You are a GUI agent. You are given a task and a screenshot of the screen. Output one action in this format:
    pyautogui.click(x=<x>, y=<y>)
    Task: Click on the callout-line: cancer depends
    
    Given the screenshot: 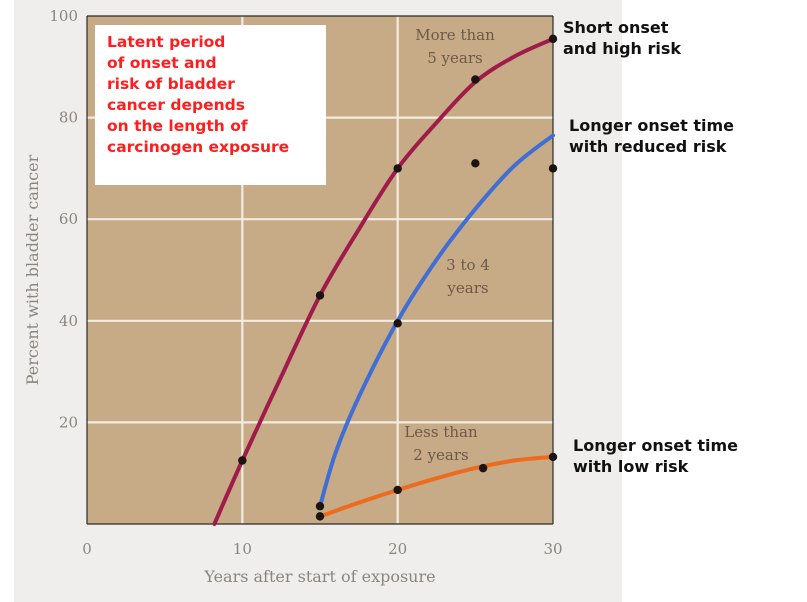 What is the action you would take?
    pyautogui.click(x=176, y=105)
    